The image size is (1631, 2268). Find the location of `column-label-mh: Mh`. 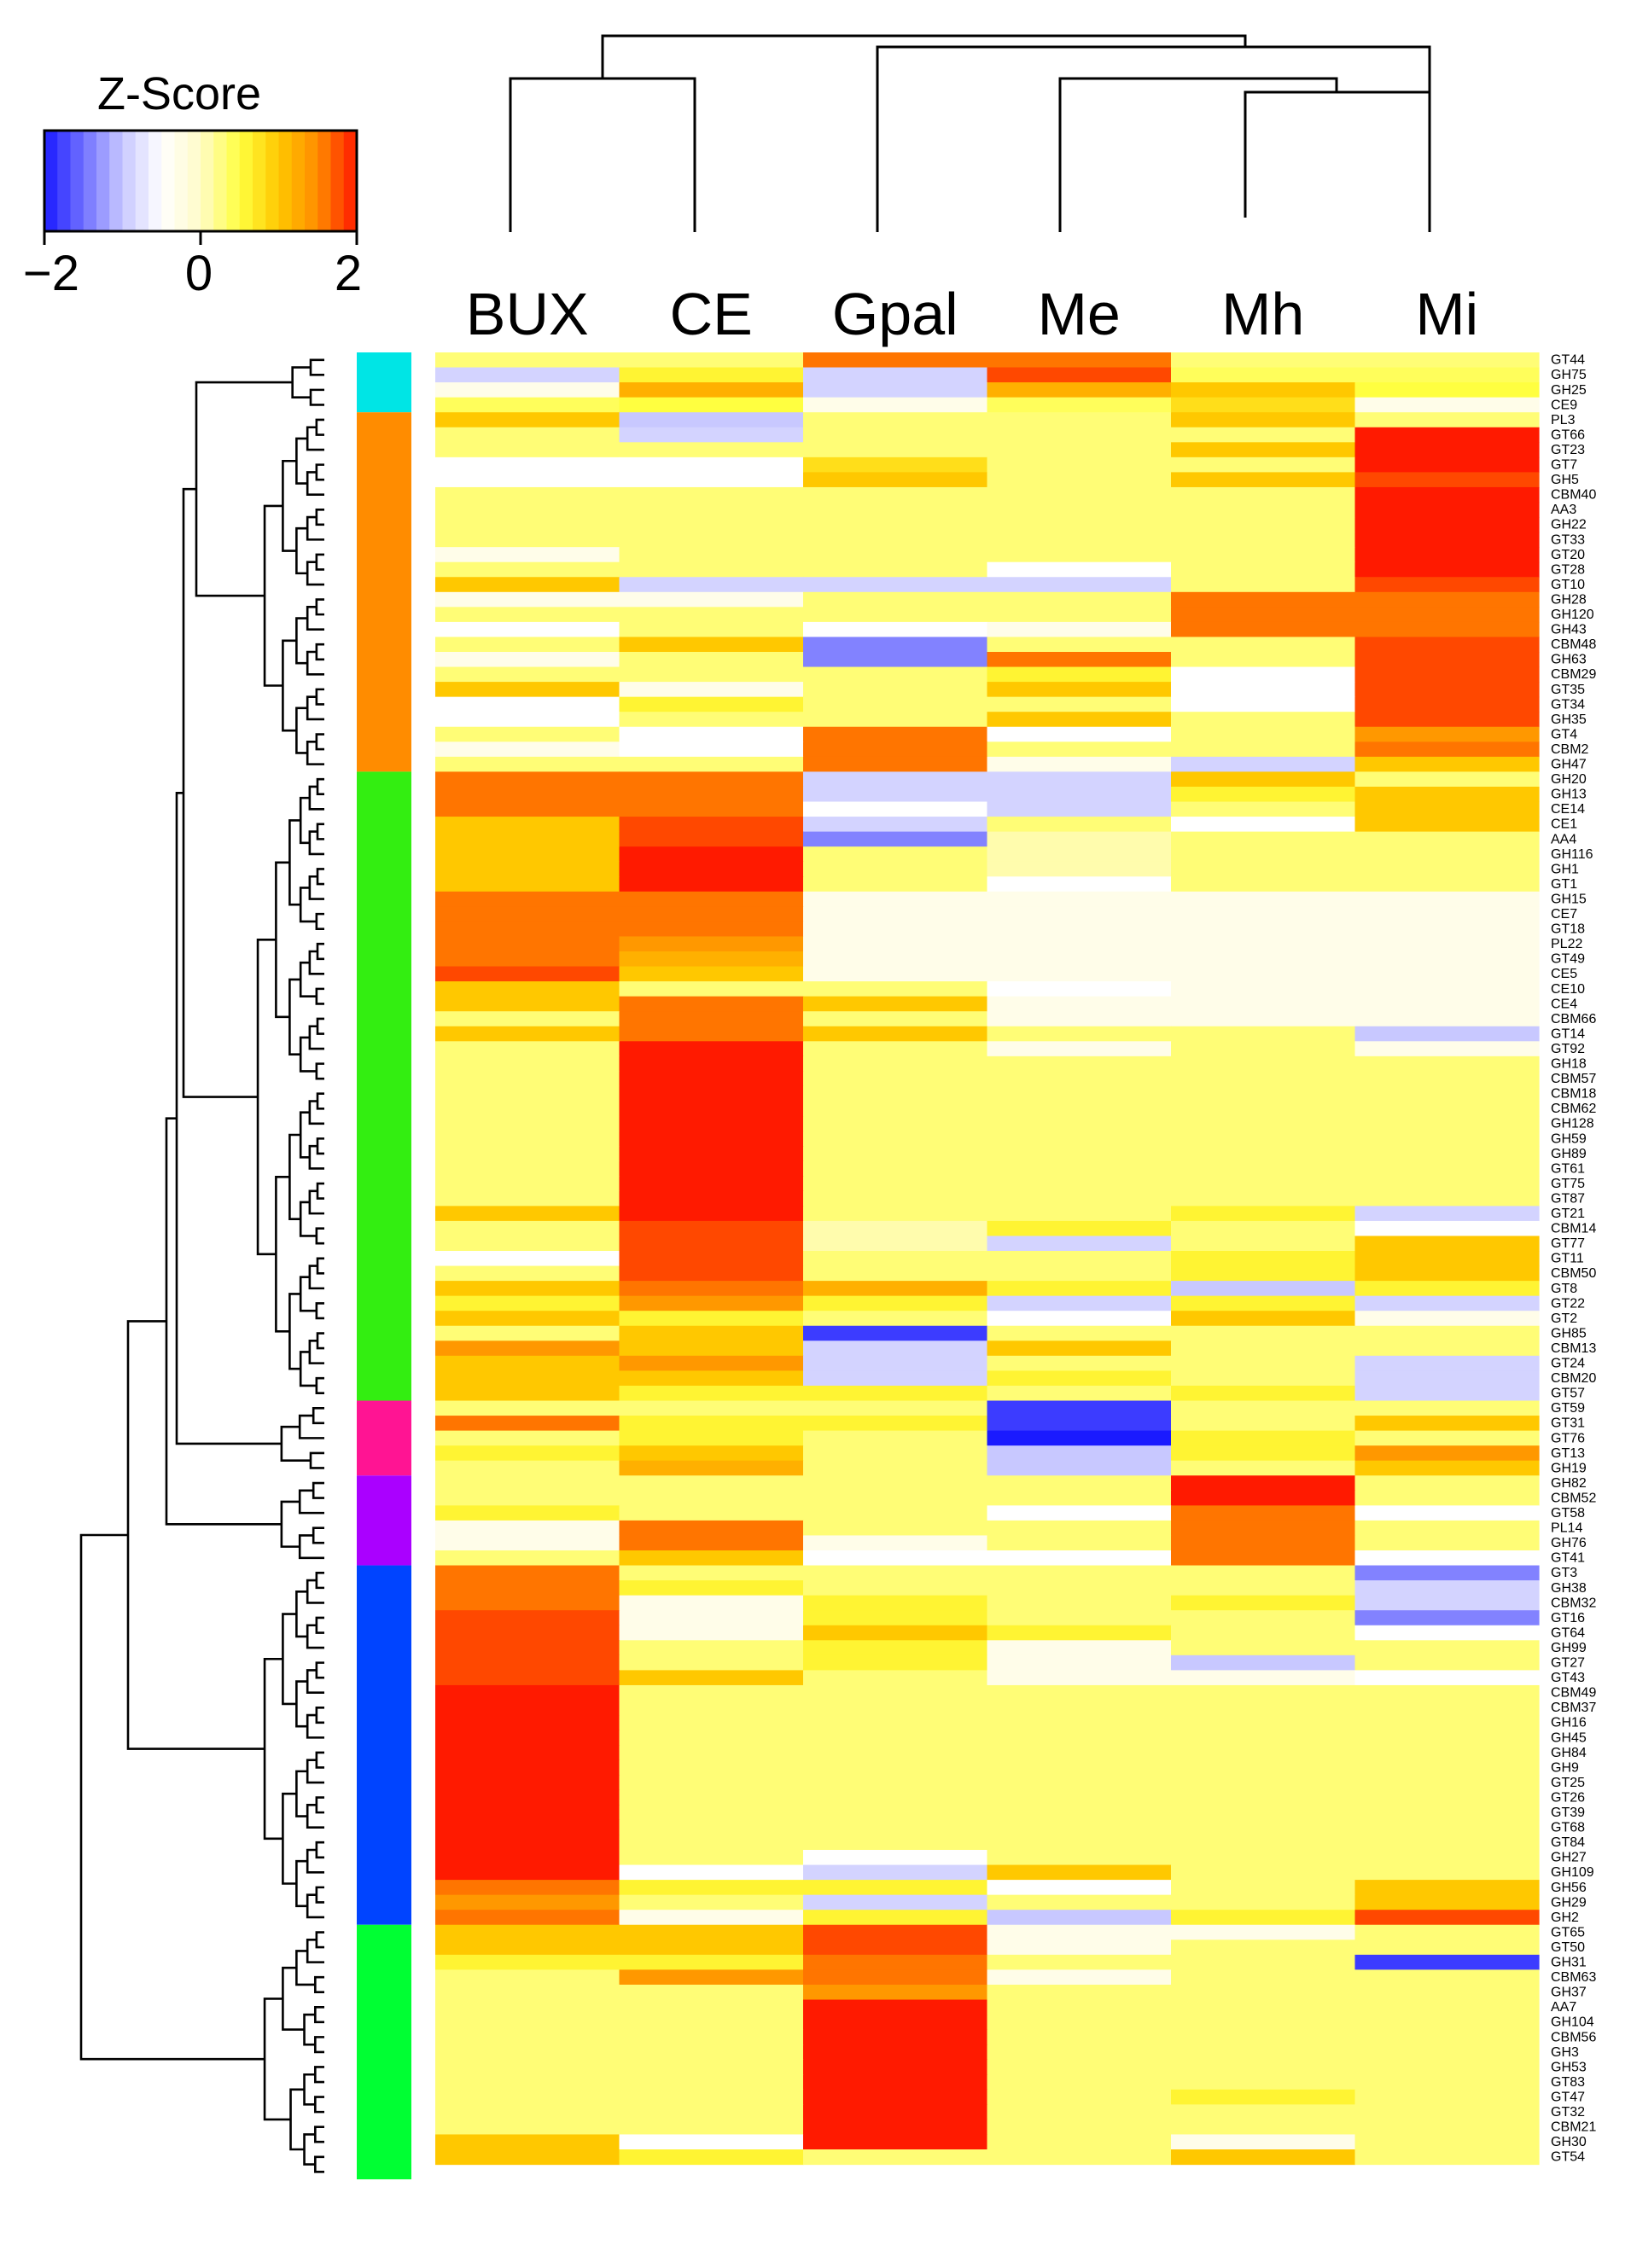

column-label-mh: Mh is located at coordinates (1262, 314).